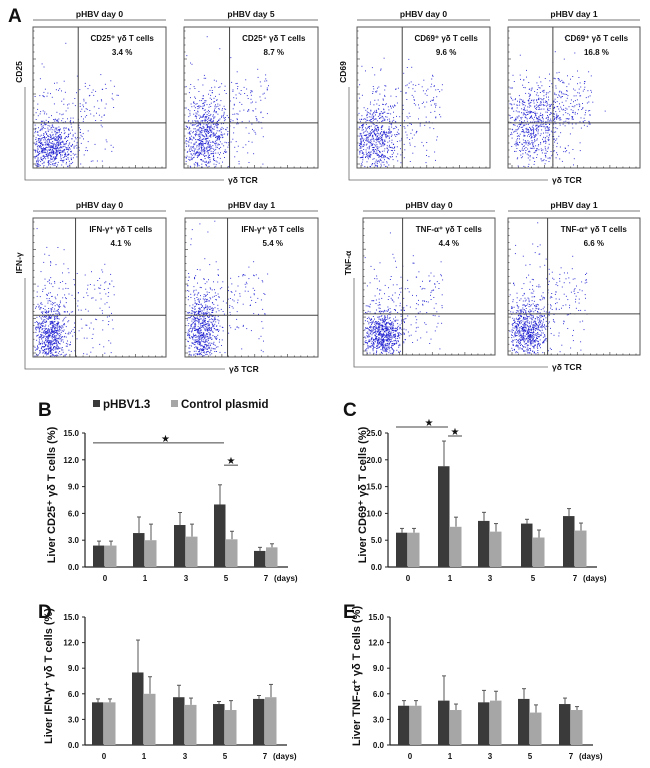 This screenshot has height=768, width=650. I want to click on gate-label: CD69⁺ γδ T cells, so click(597, 38).